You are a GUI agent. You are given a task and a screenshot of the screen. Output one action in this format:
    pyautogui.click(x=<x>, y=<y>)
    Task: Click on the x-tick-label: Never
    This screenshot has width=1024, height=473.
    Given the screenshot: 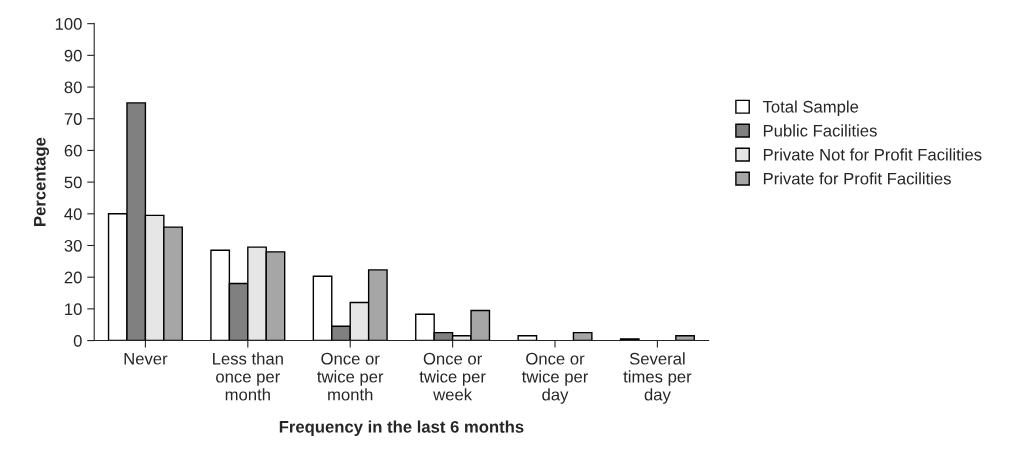 What is the action you would take?
    pyautogui.click(x=146, y=358)
    